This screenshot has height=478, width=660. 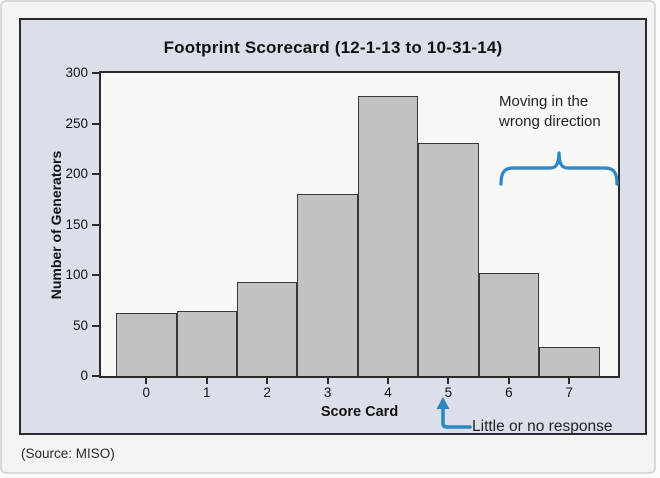 I want to click on y-tick-label: 150, so click(x=76, y=224).